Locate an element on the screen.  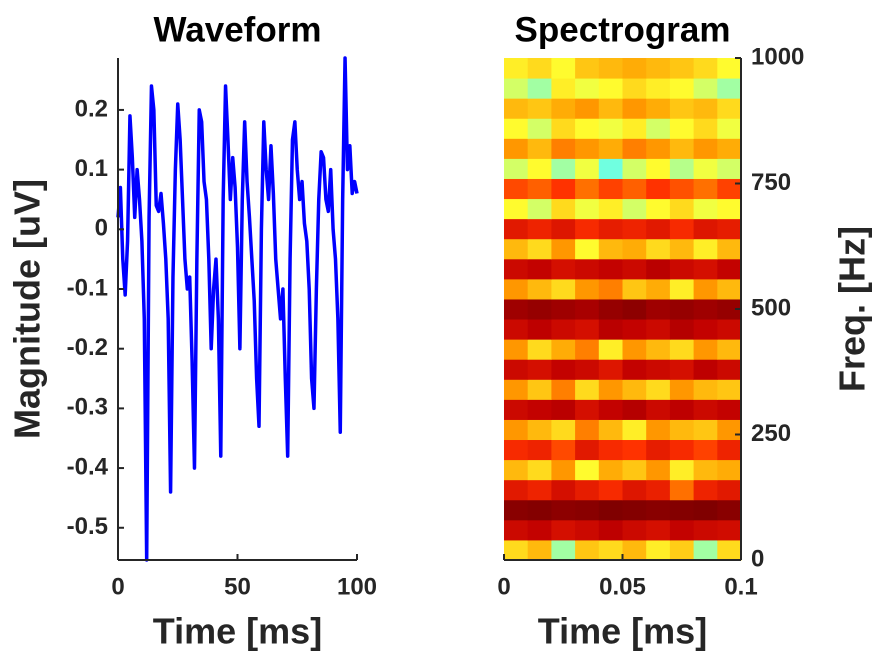
chart-title: Waveform is located at coordinates (238, 29).